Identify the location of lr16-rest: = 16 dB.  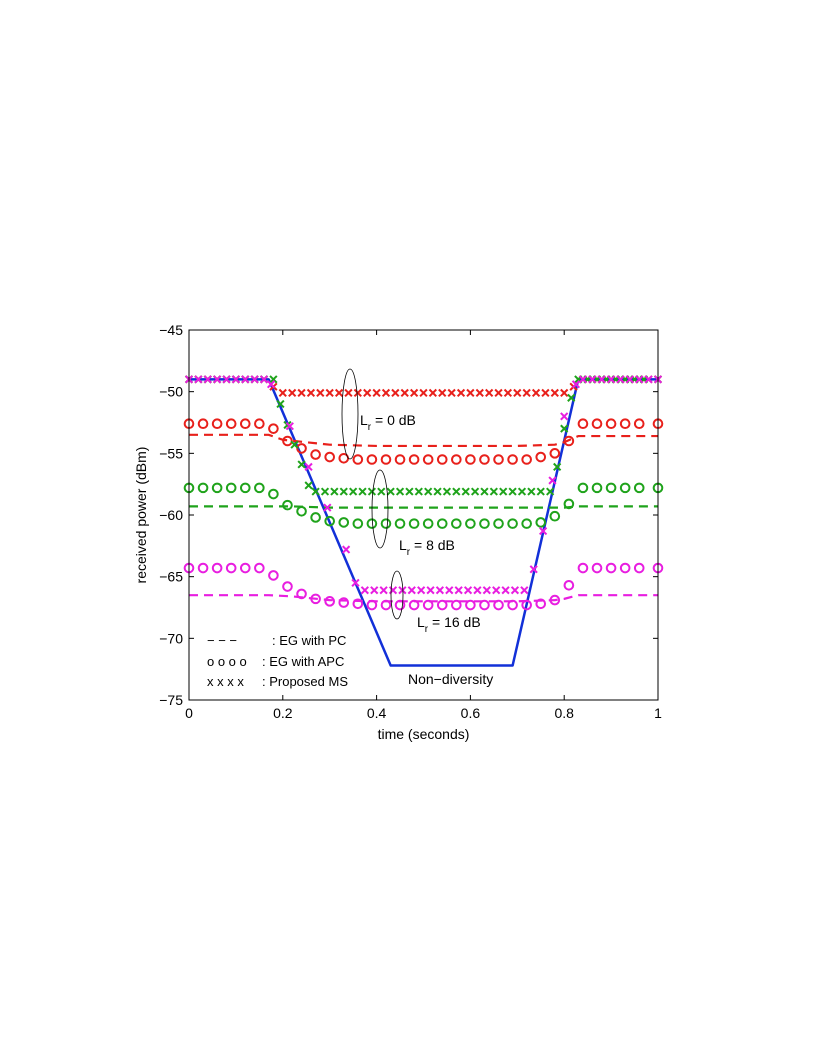
(454, 622).